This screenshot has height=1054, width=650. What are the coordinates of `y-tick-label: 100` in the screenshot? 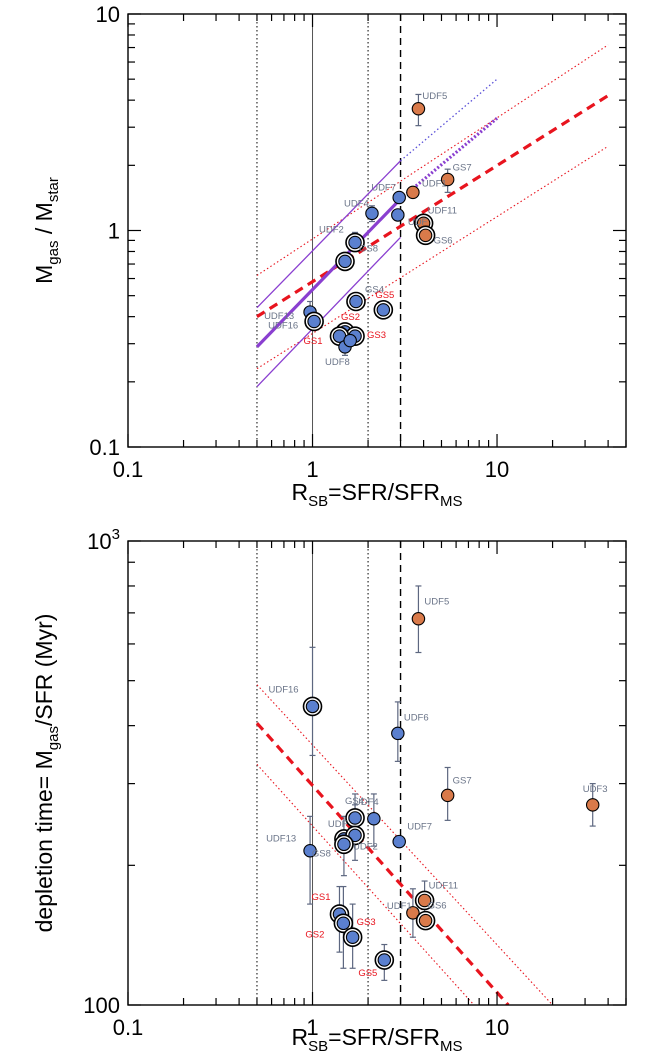 It's located at (101, 1005).